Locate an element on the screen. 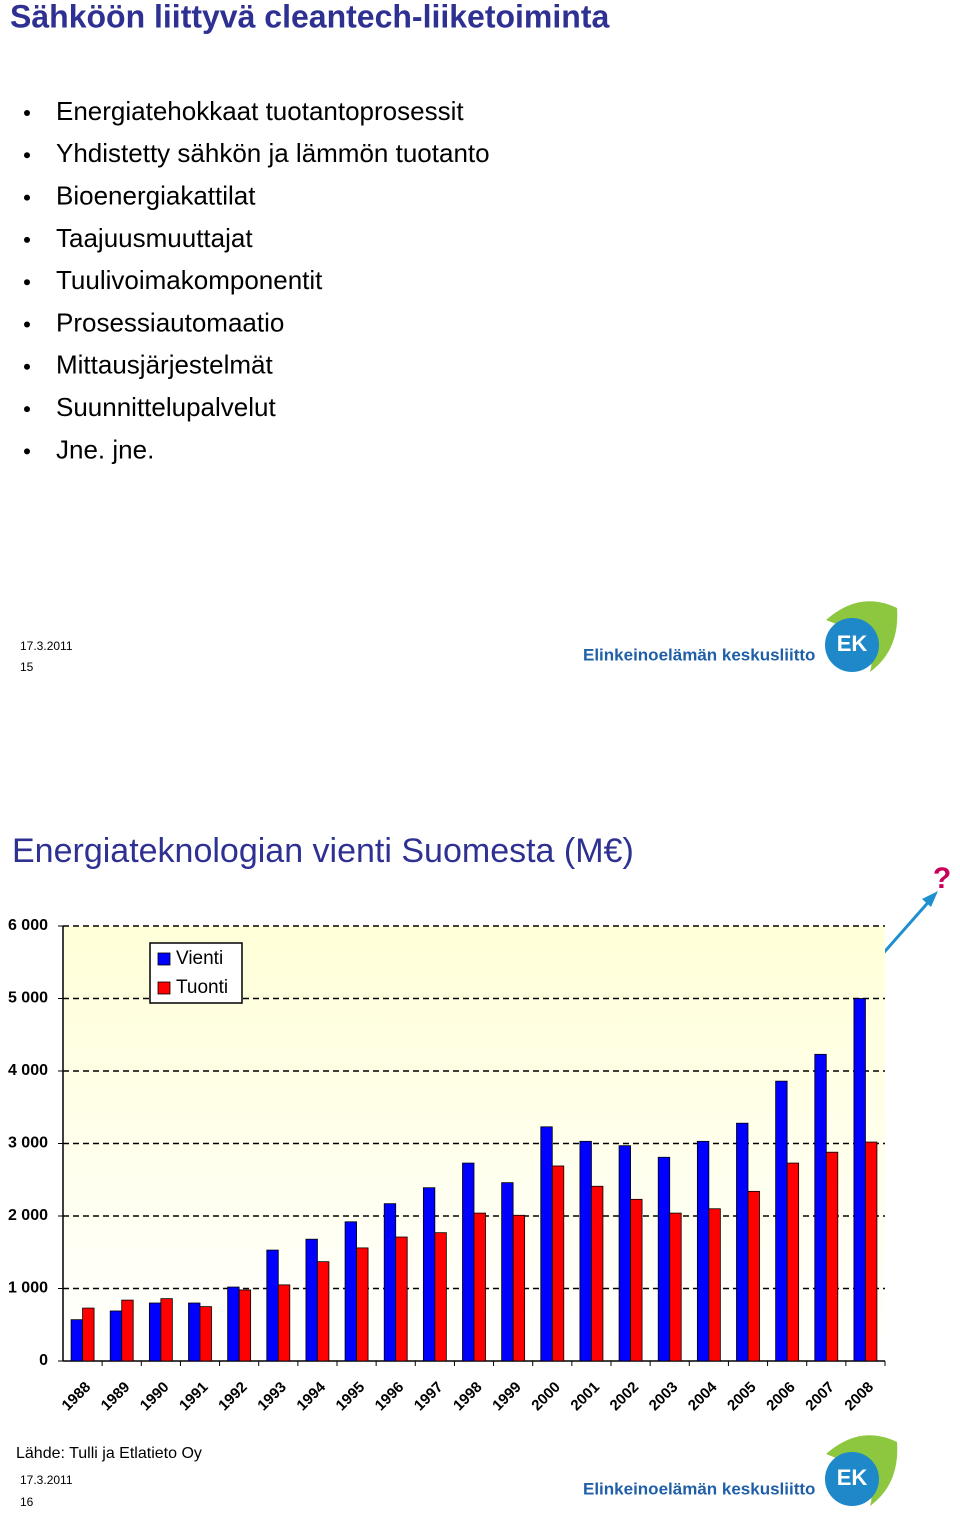 The image size is (960, 1516). x-tick-label: 1991 is located at coordinates (194, 1397).